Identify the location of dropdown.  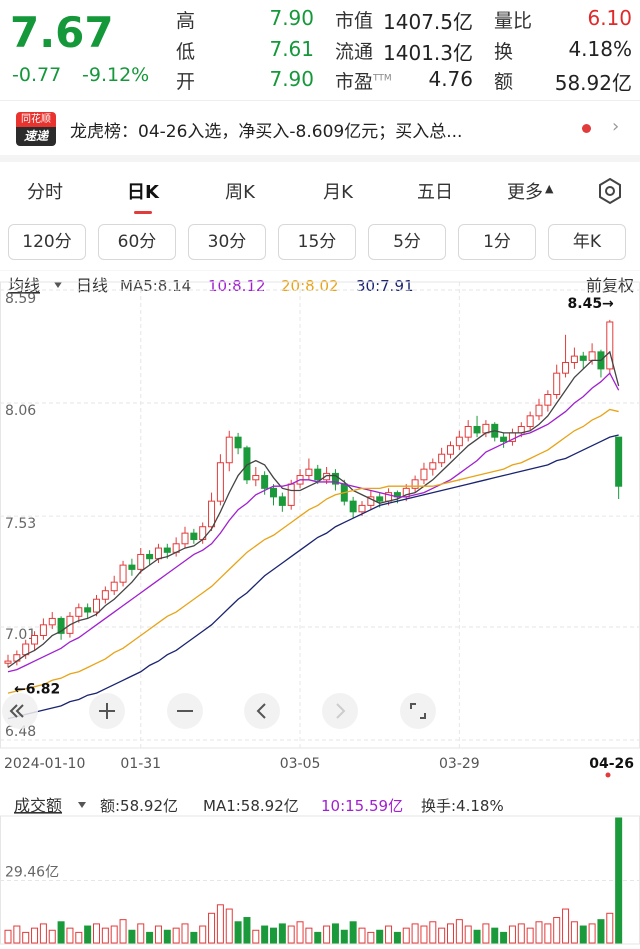
(58, 285).